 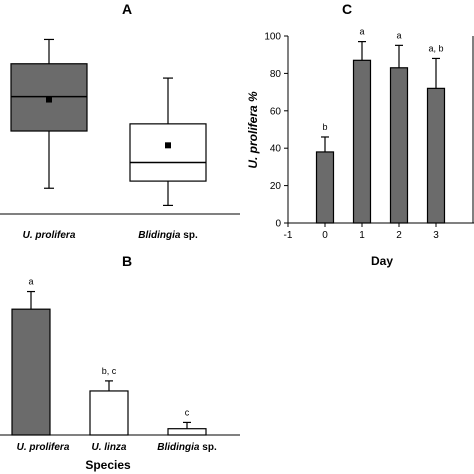 I want to click on x-tick-label: 1, so click(x=362, y=235).